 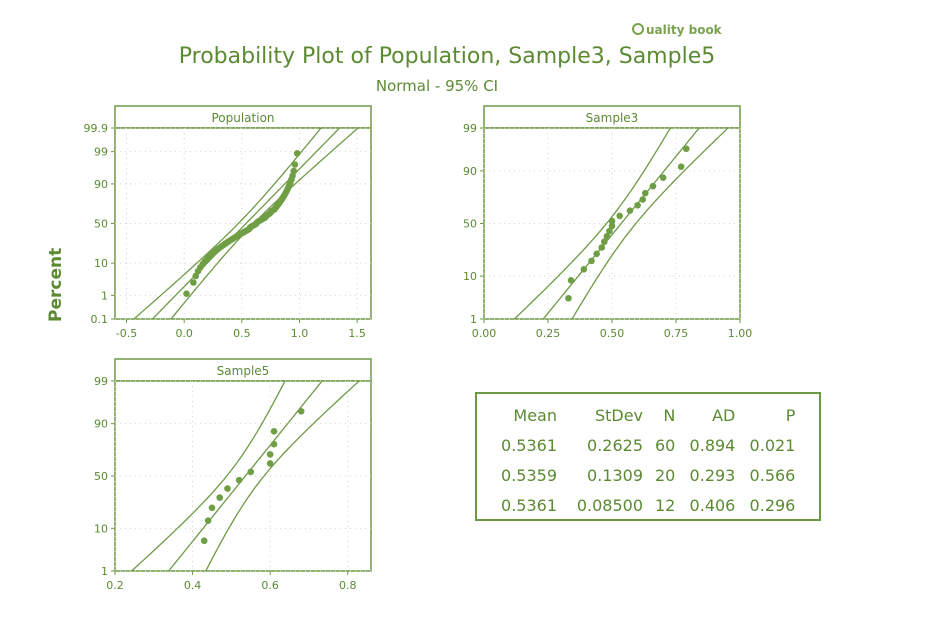 I want to click on stats-row: 0.5361 0.08500 12 0.406 0.296, so click(x=648, y=505).